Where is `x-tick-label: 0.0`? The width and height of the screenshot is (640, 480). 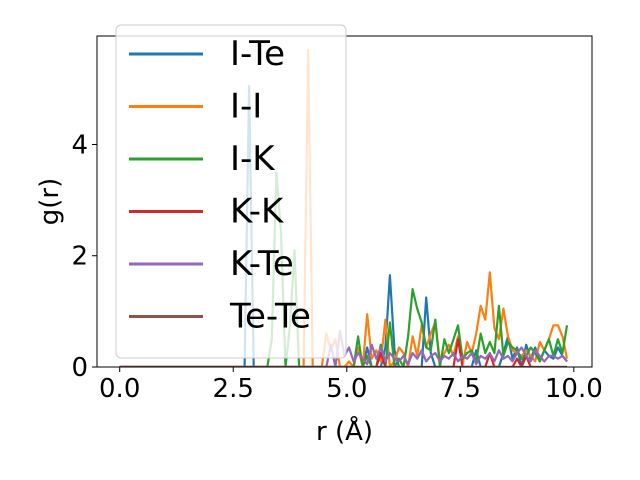 x-tick-label: 0.0 is located at coordinates (119, 389).